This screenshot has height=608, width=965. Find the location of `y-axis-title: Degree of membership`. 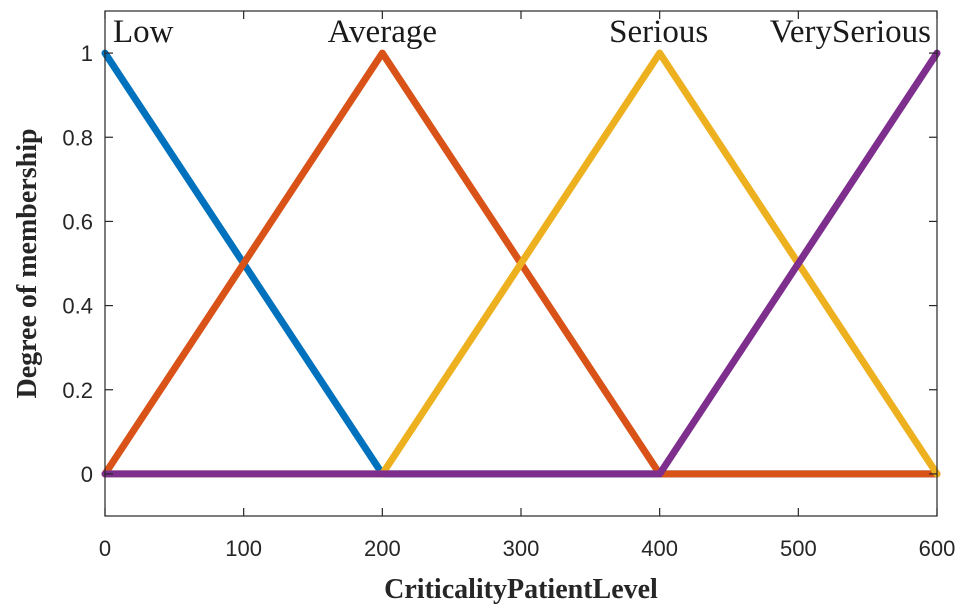

y-axis-title: Degree of membership is located at coordinates (27, 263).